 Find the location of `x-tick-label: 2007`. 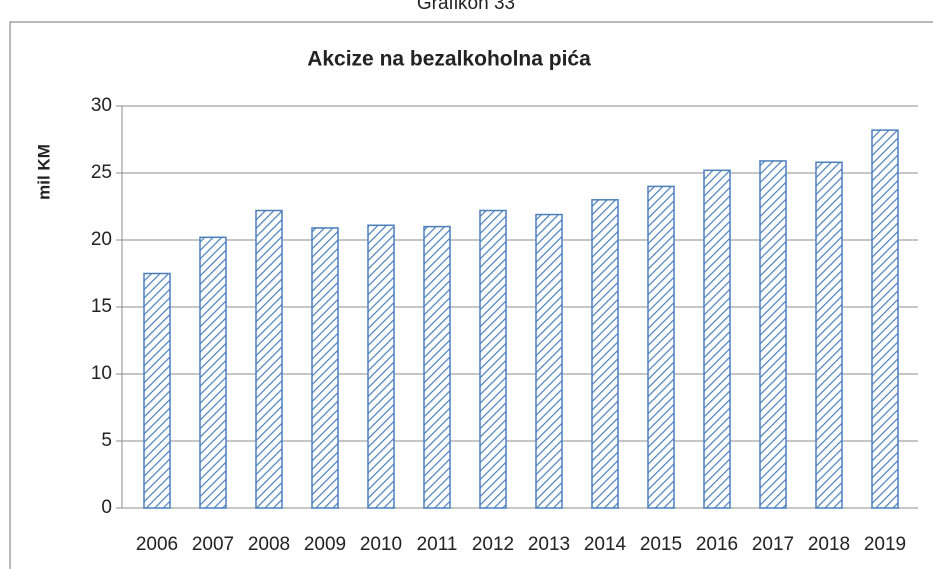

x-tick-label: 2007 is located at coordinates (213, 544).